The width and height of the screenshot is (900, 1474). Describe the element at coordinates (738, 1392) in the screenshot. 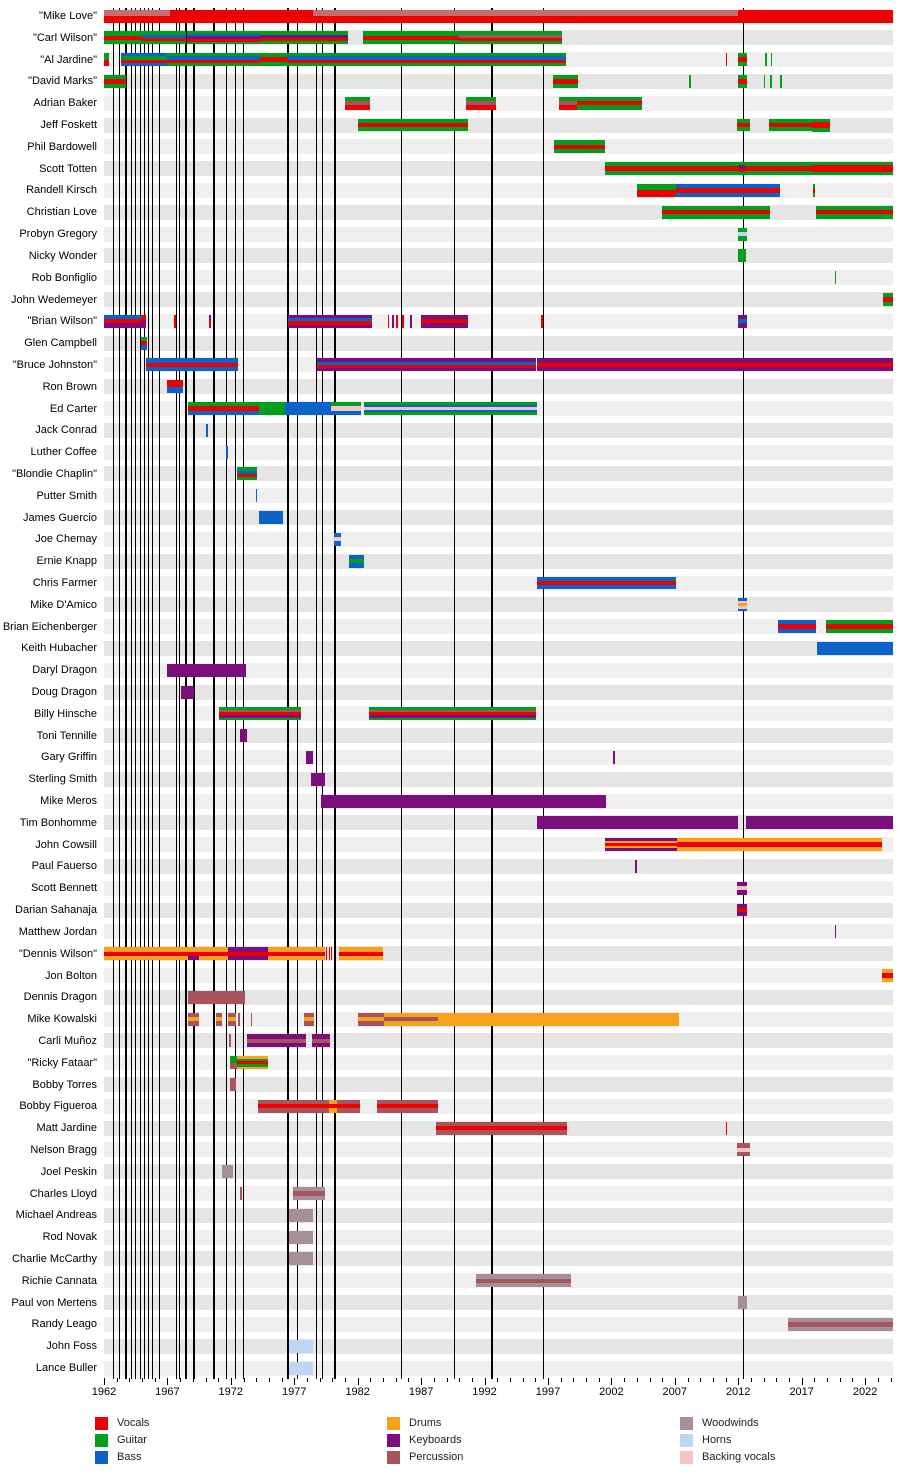

I see `x-axis-label: 2012` at that location.